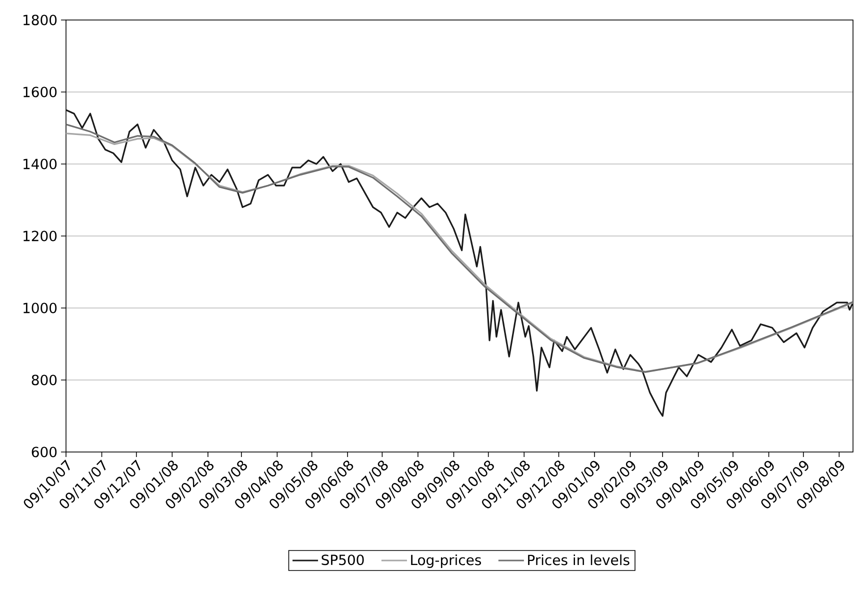  Describe the element at coordinates (40, 308) in the screenshot. I see `y-tick-label: 1000` at that location.